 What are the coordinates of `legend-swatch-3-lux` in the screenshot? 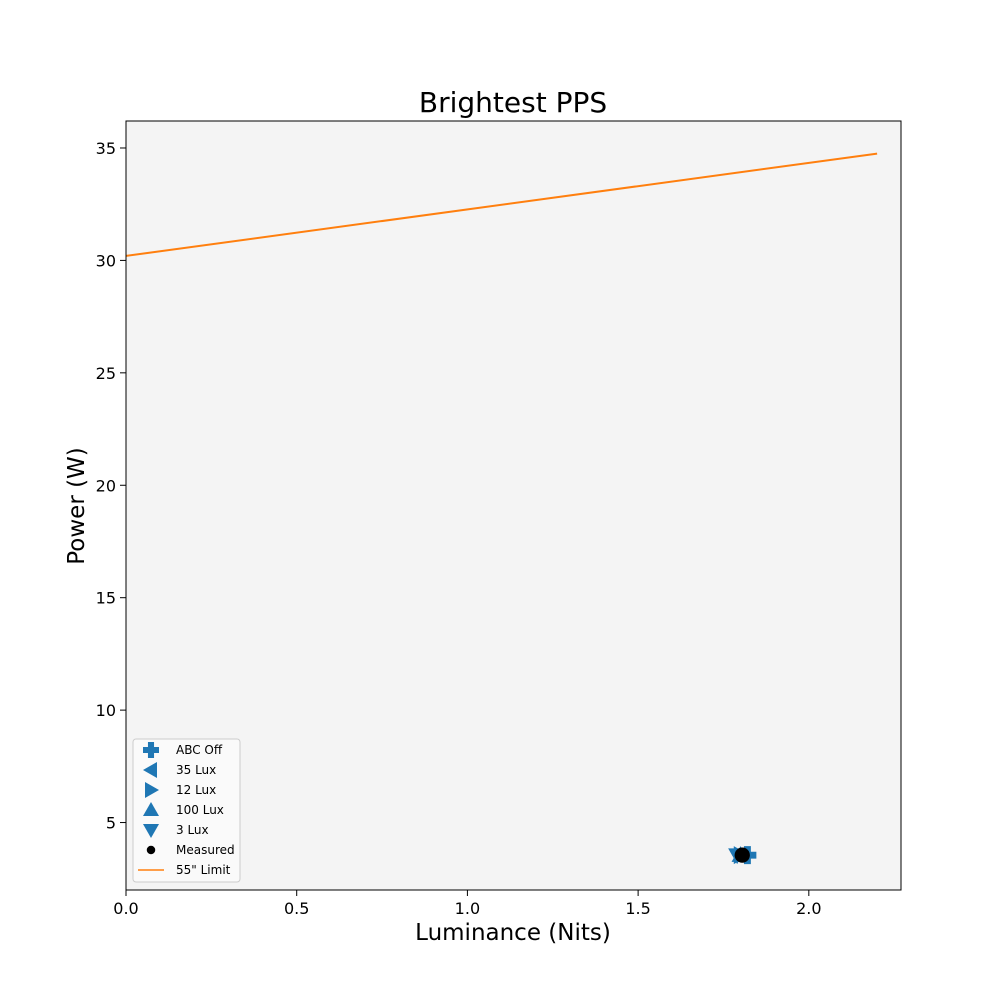 It's located at (151, 831).